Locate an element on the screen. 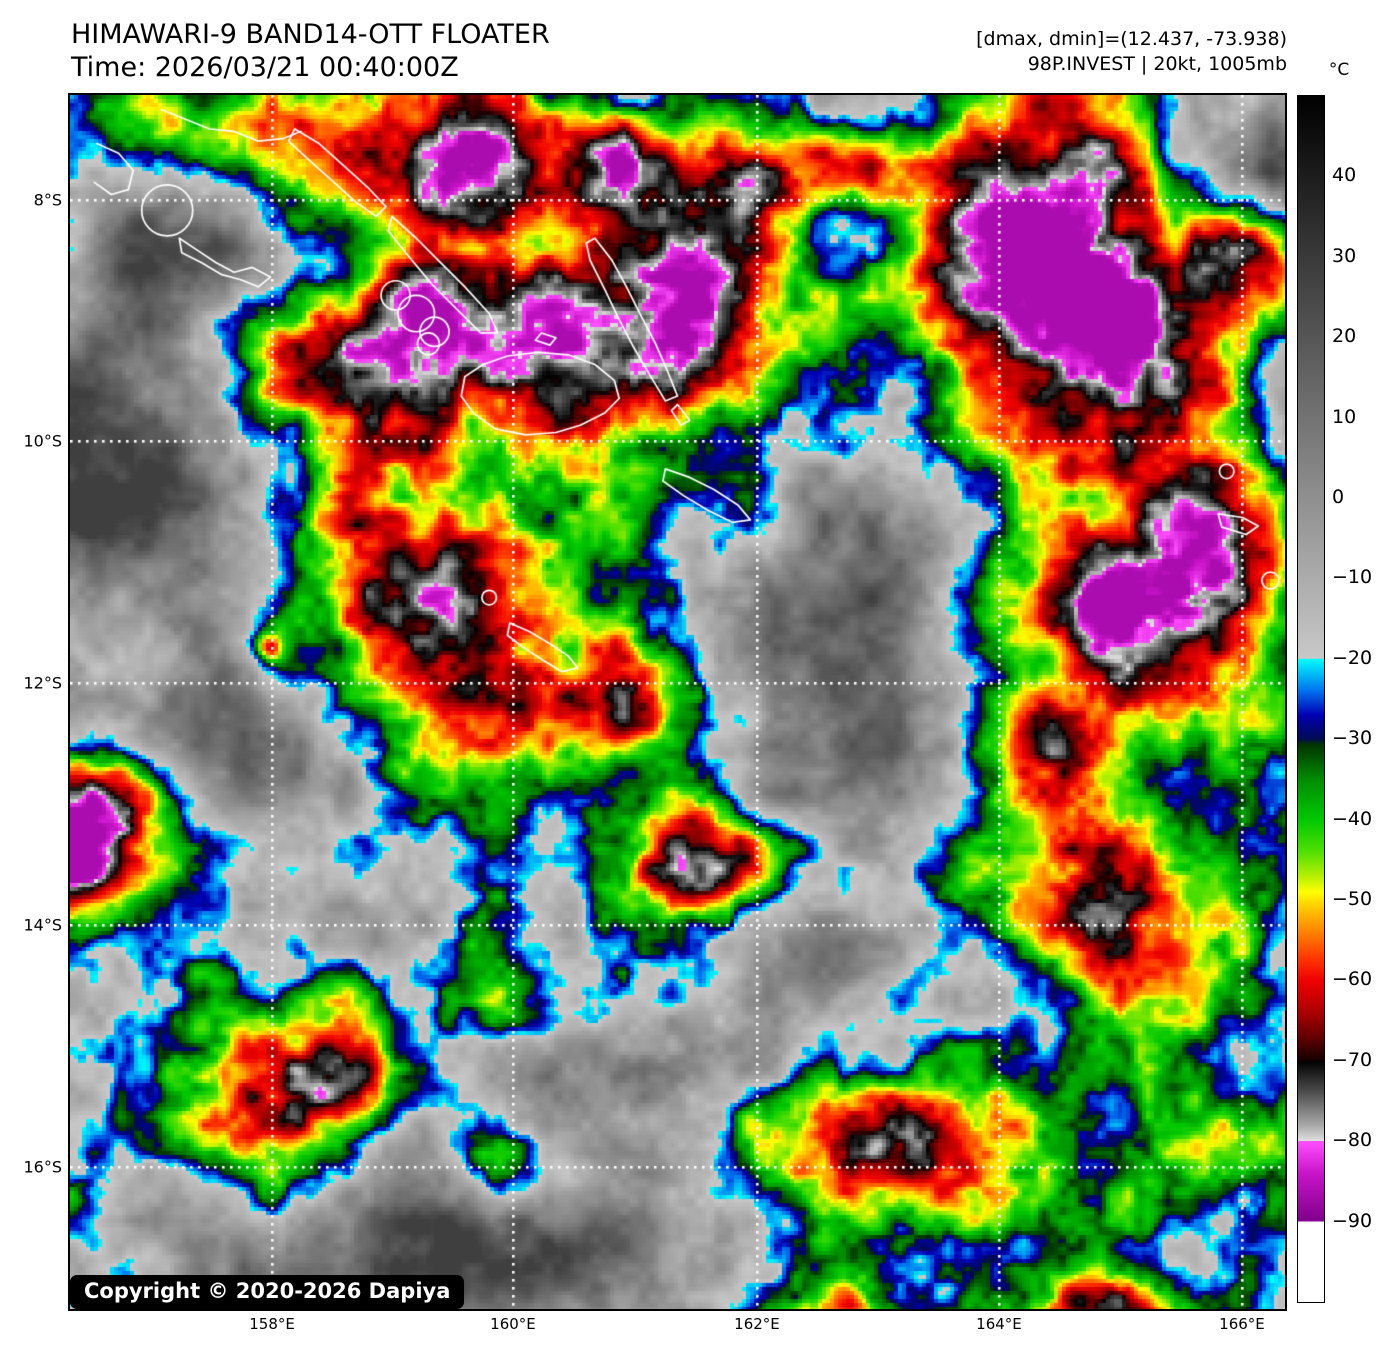 The height and width of the screenshot is (1359, 1388). lon-tick-label: 160°E is located at coordinates (513, 1324).